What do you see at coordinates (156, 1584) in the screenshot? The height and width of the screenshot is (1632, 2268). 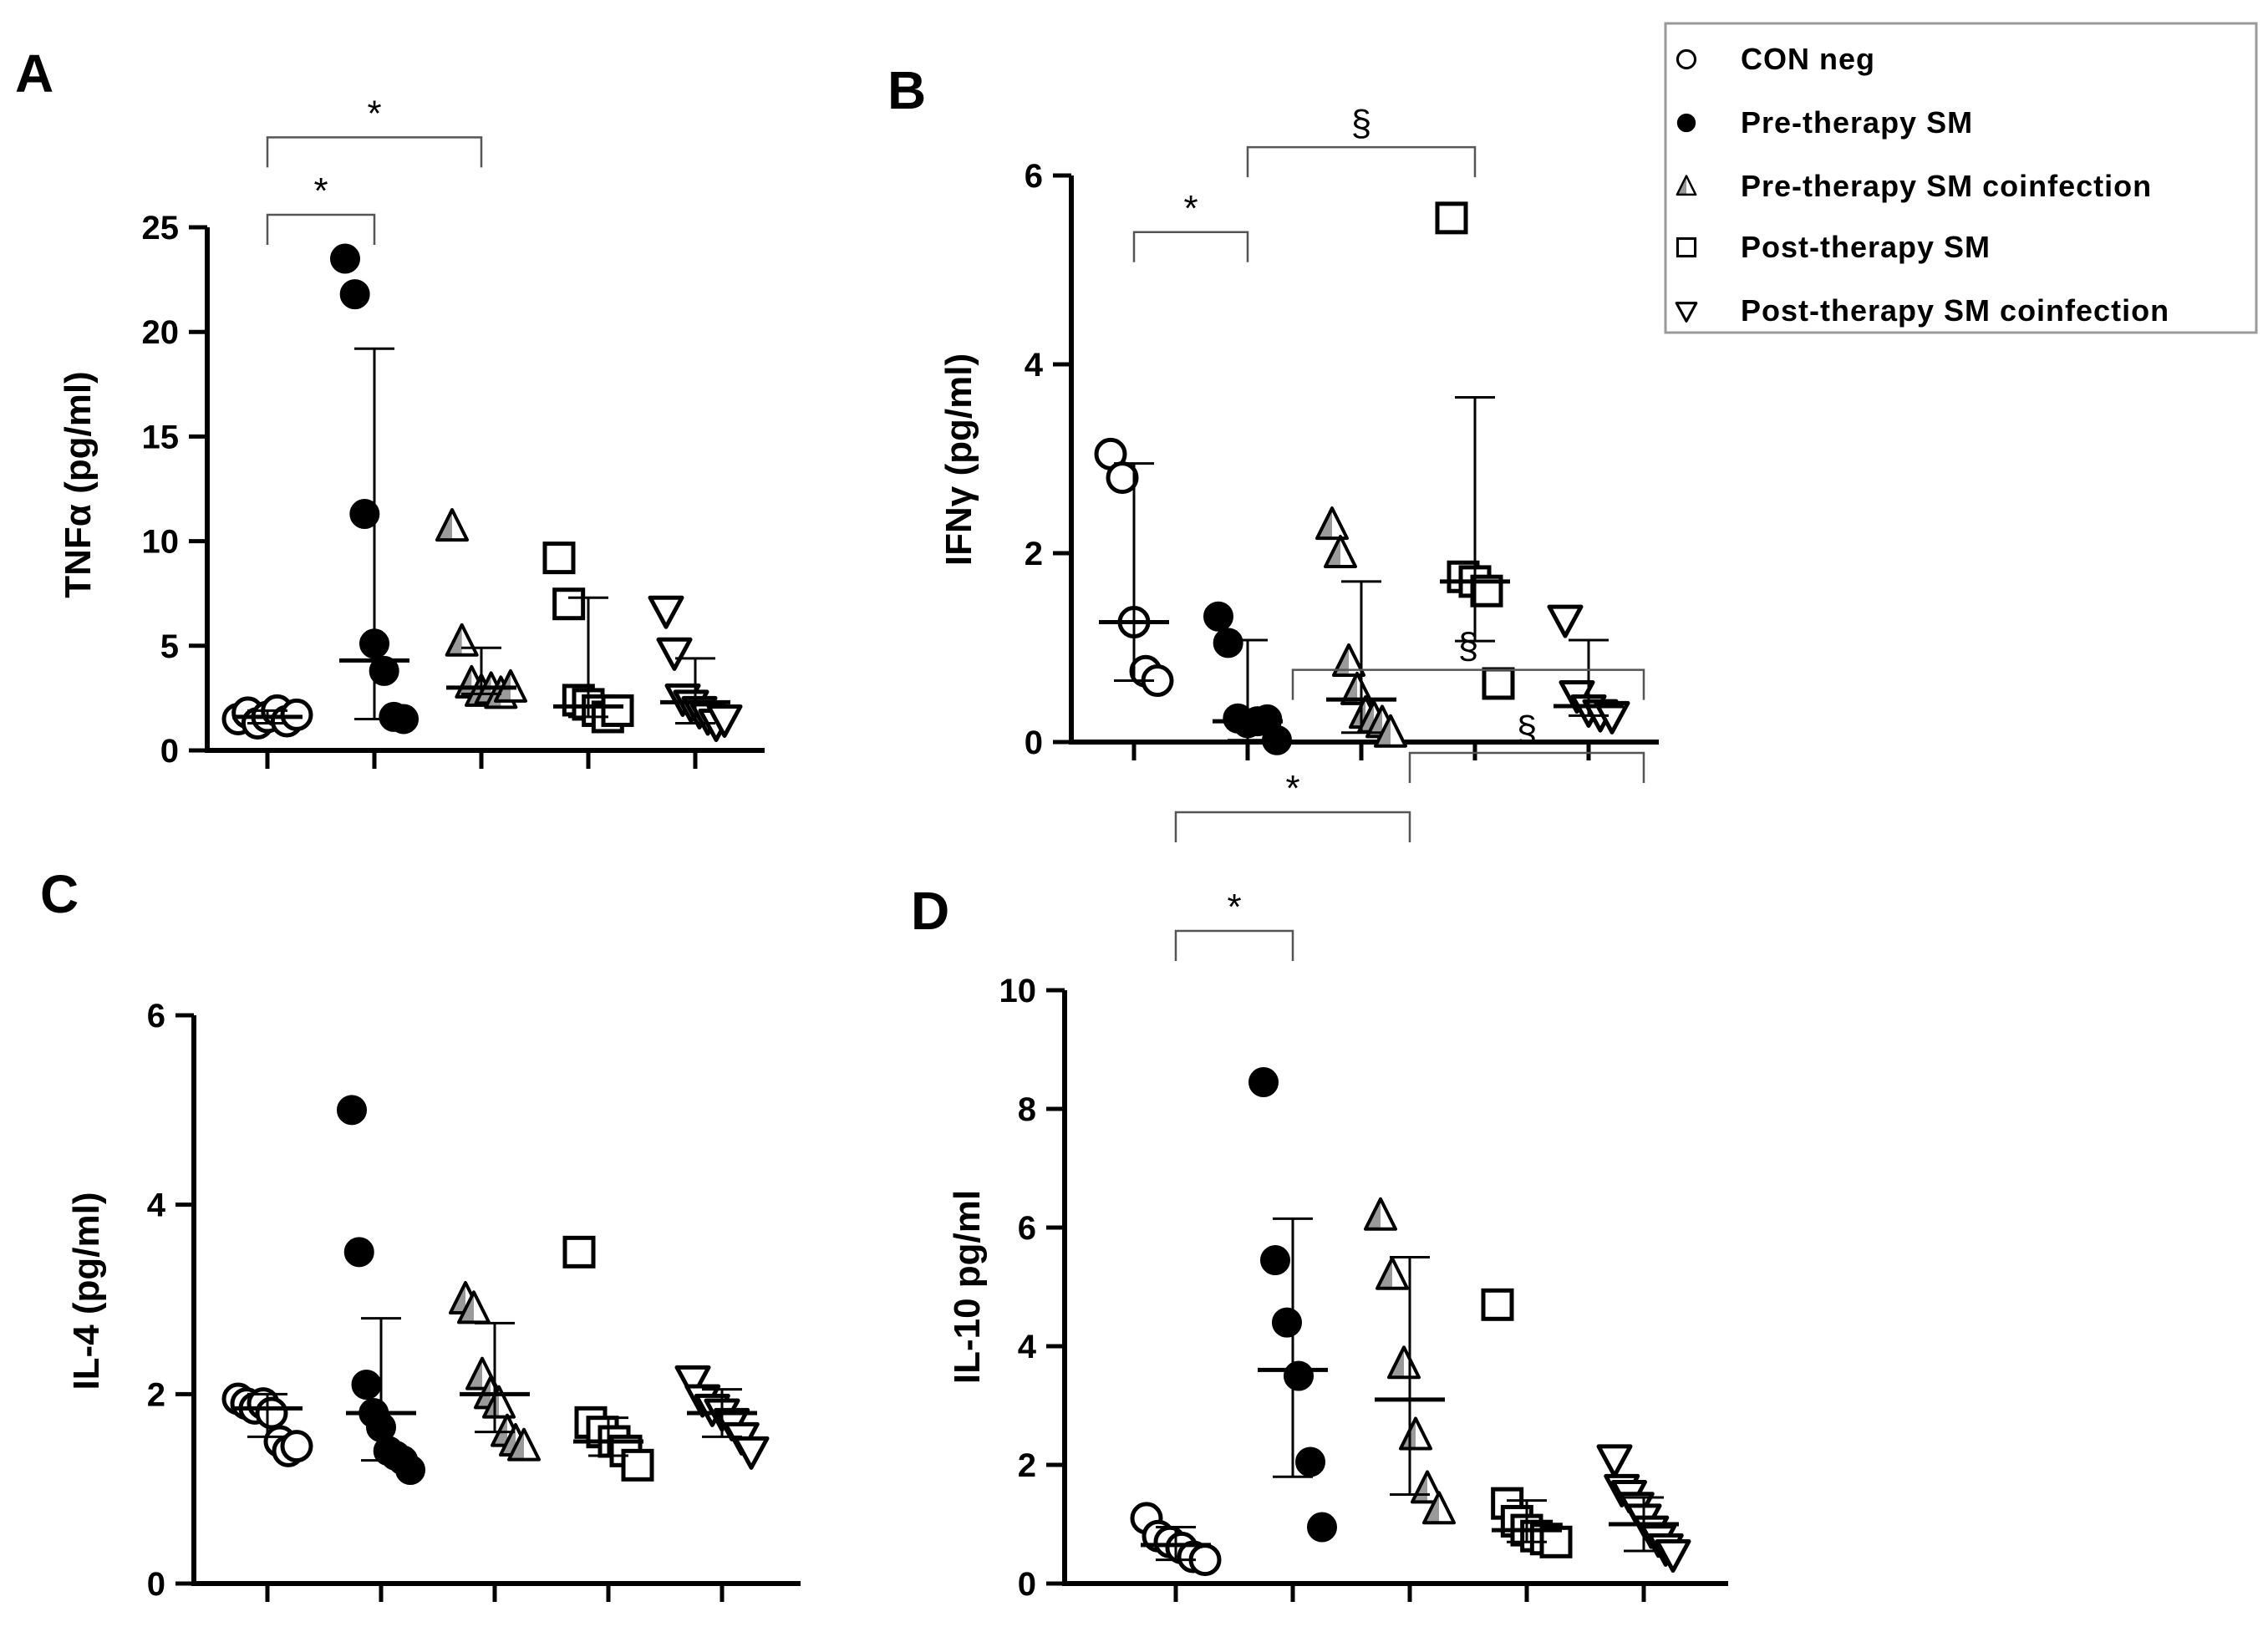 I see `y-tick-label-c-0: 0` at bounding box center [156, 1584].